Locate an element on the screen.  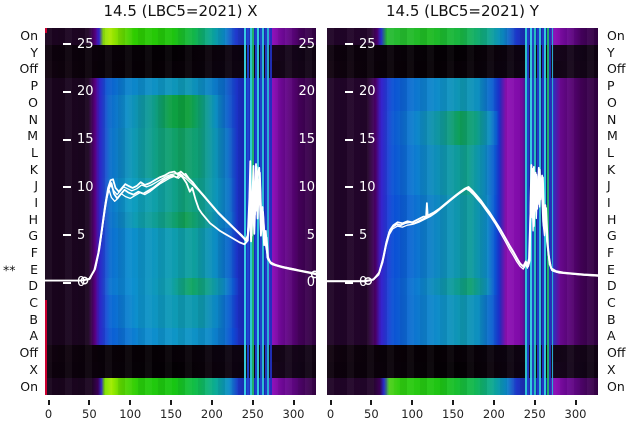
y-tick-label-right: 5 is located at coordinates (310, 235).